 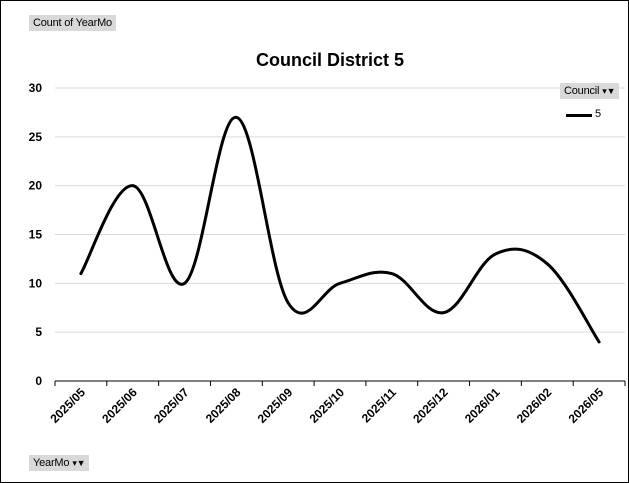 I want to click on x-tick-label: 2025/10, so click(x=327, y=405).